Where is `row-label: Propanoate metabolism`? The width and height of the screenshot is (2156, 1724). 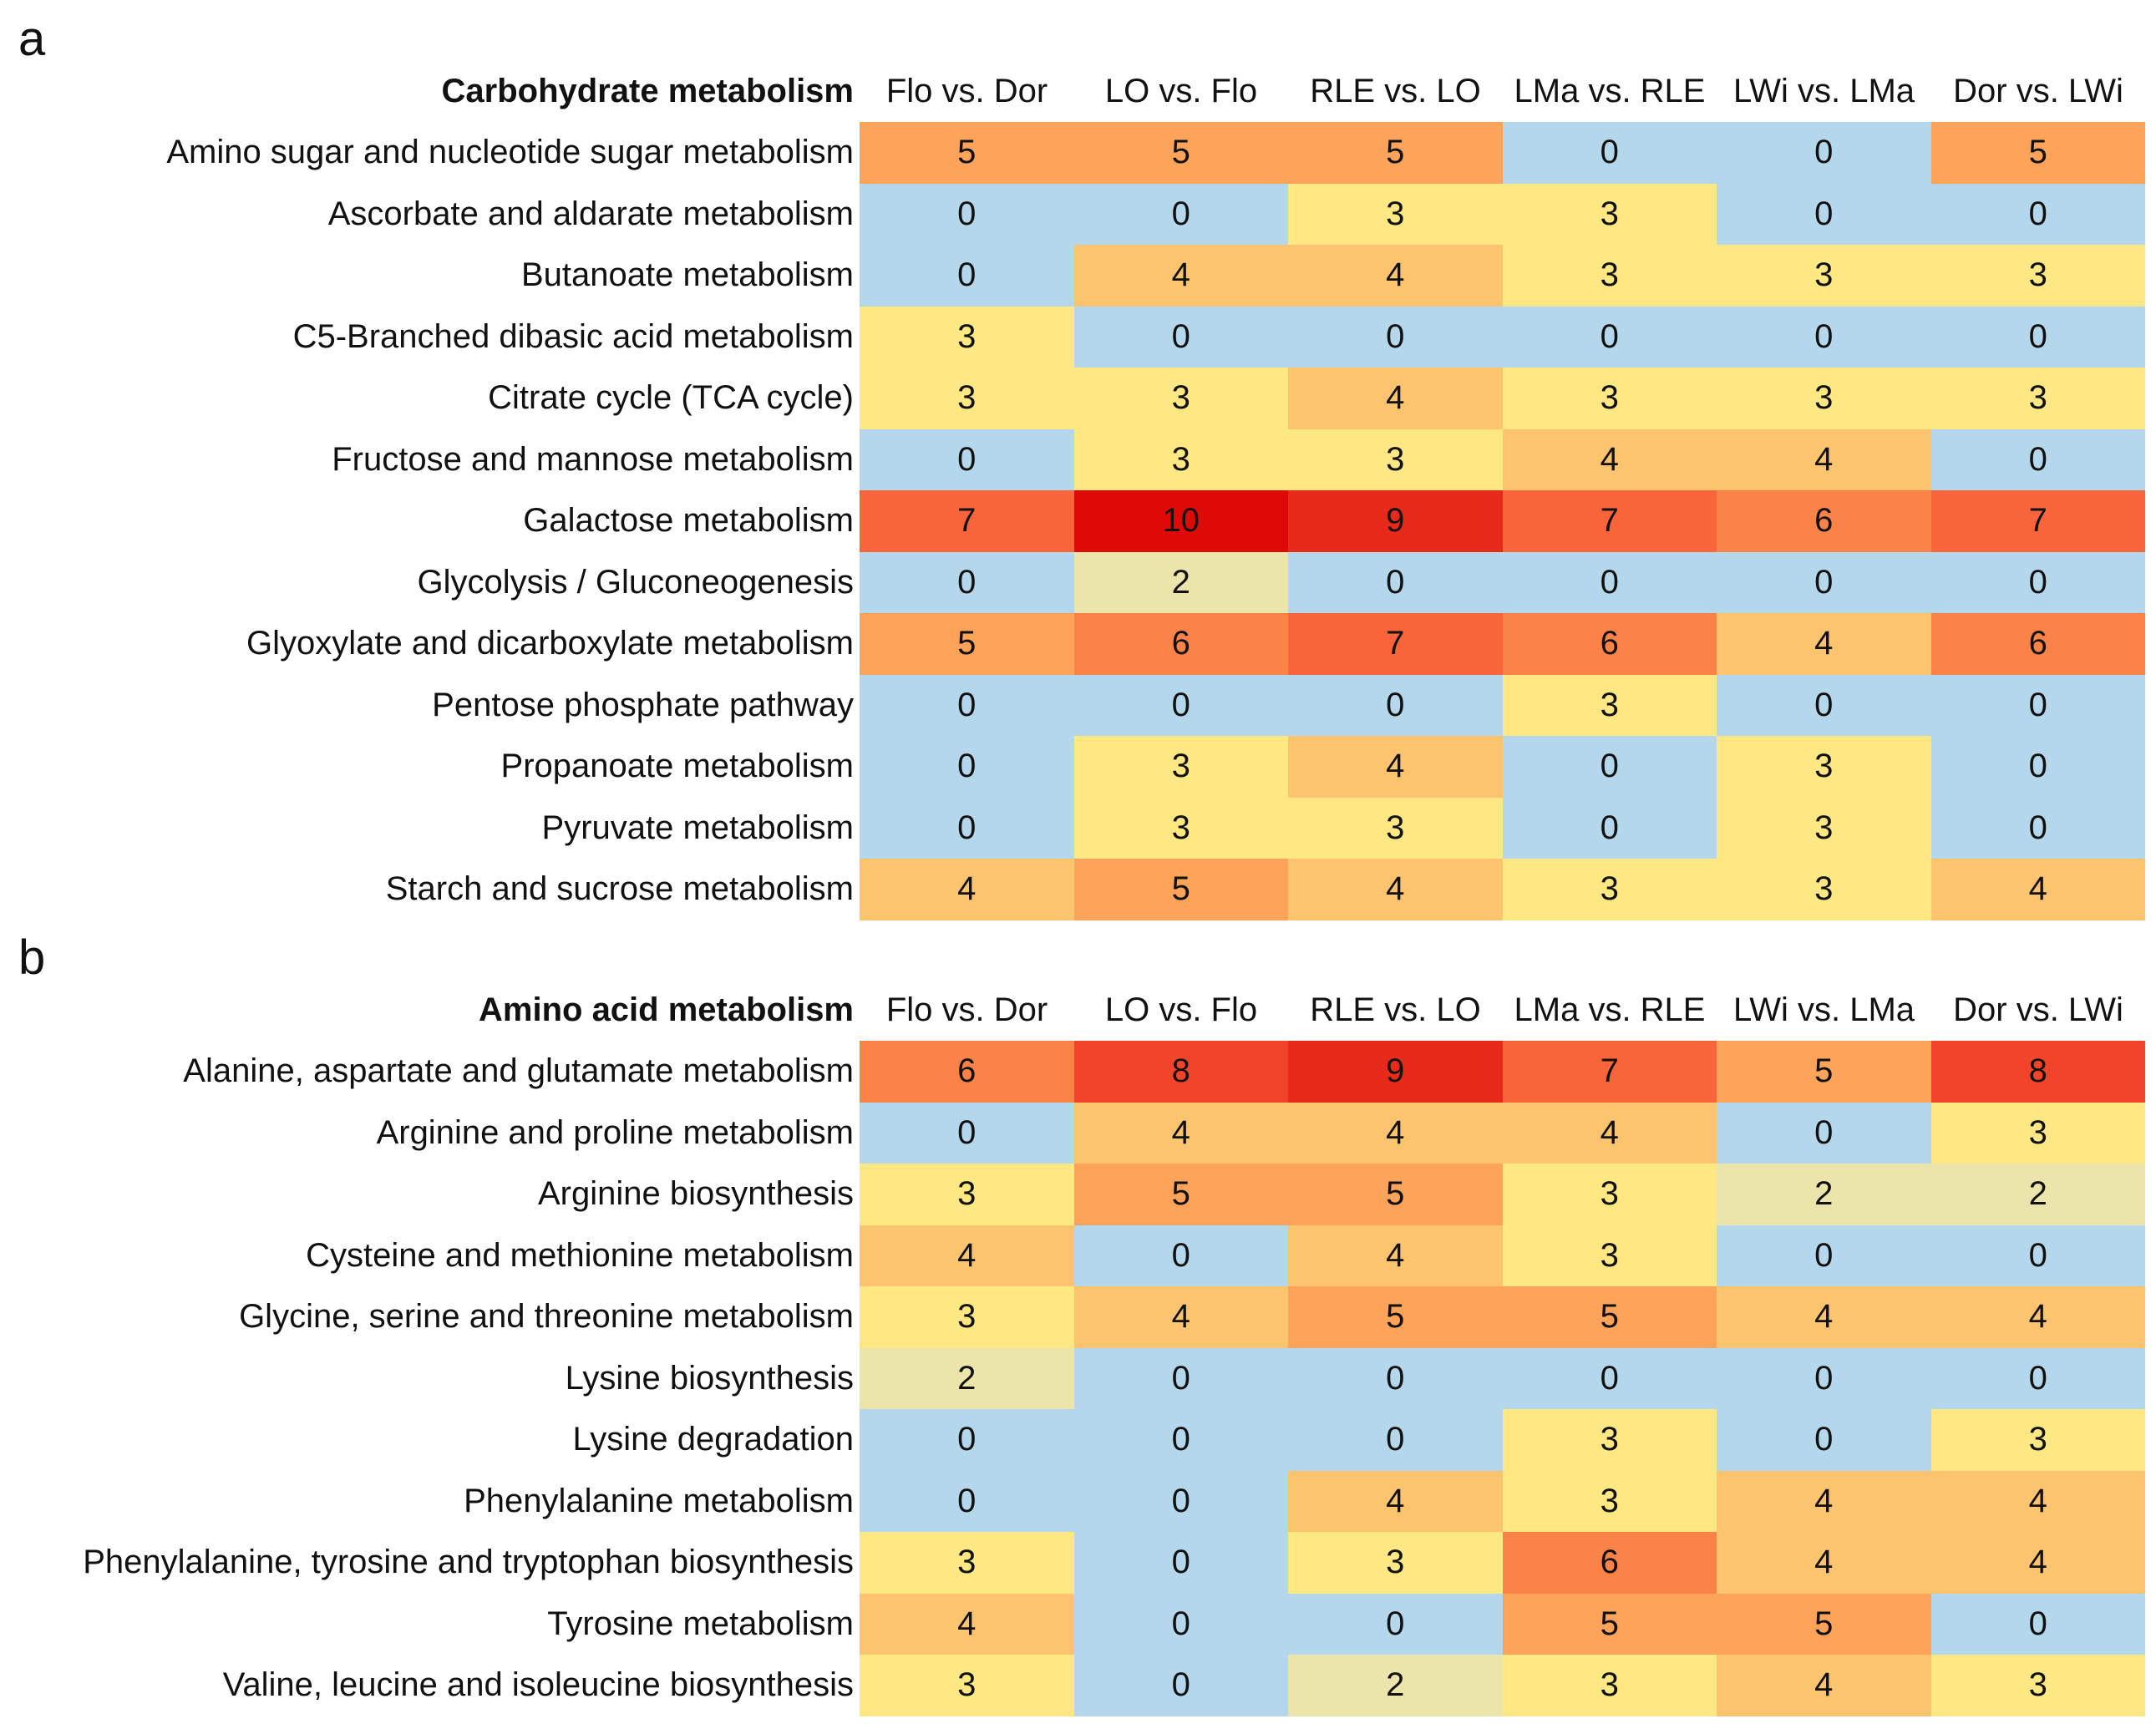
row-label: Propanoate metabolism is located at coordinates (677, 766).